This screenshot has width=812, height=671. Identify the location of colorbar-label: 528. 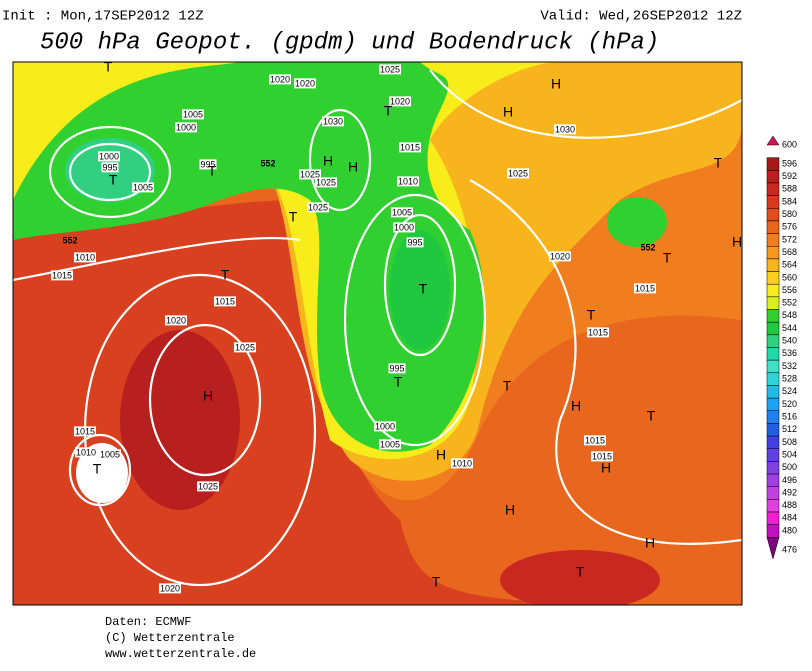
(789, 379).